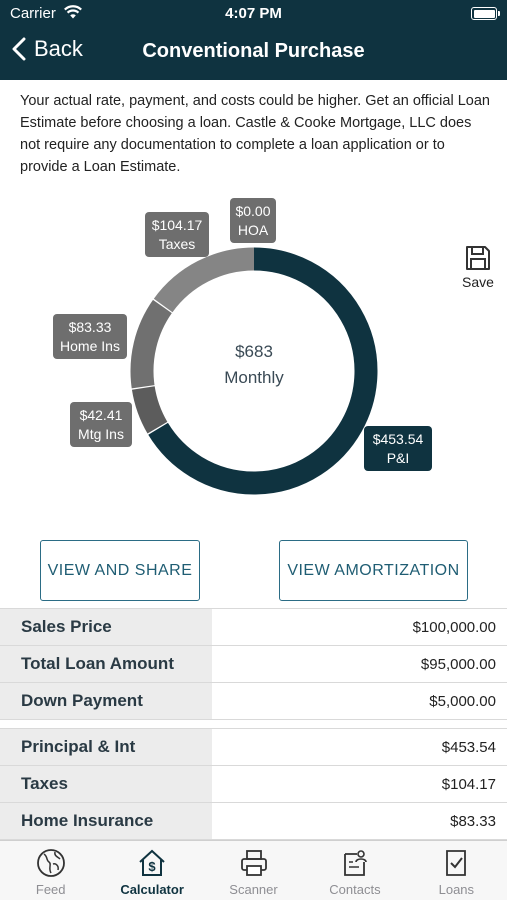  I want to click on tab-label: Scanner, so click(253, 889).